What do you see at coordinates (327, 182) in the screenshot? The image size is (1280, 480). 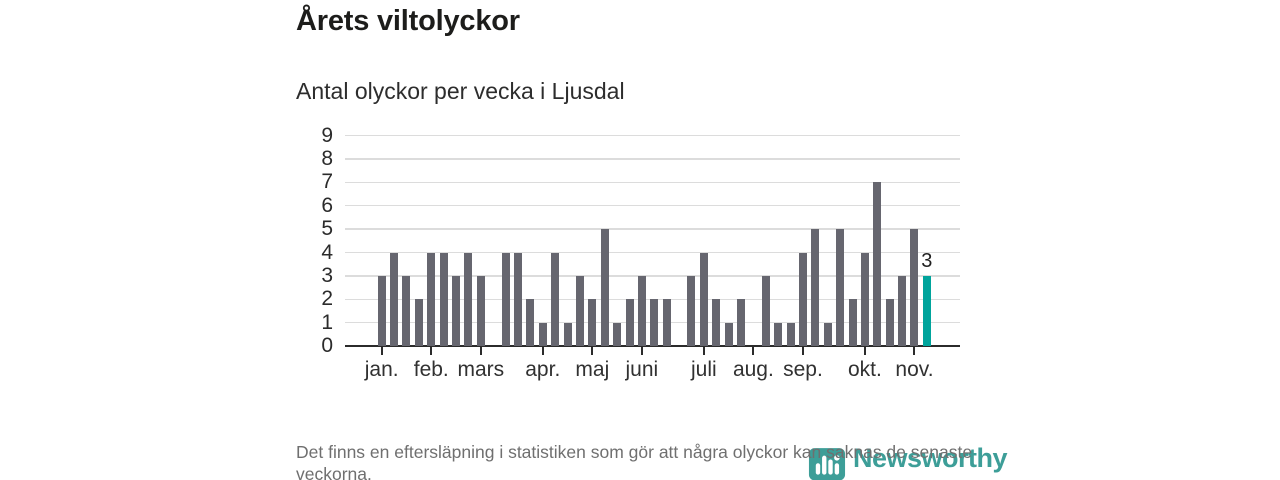 I see `y-axis-label: 7` at bounding box center [327, 182].